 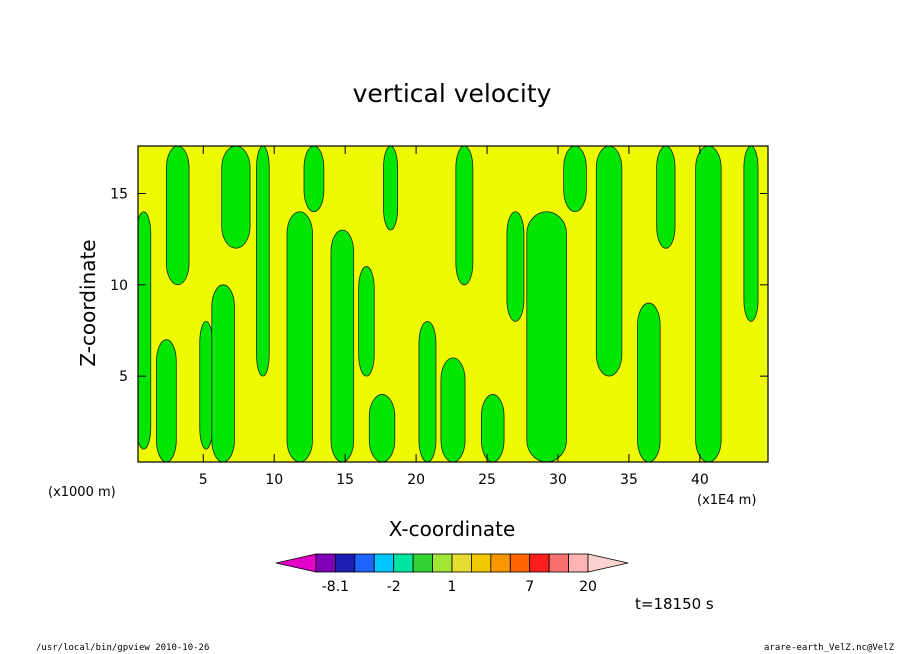 What do you see at coordinates (452, 529) in the screenshot?
I see `x-axis-label: X-coordinate` at bounding box center [452, 529].